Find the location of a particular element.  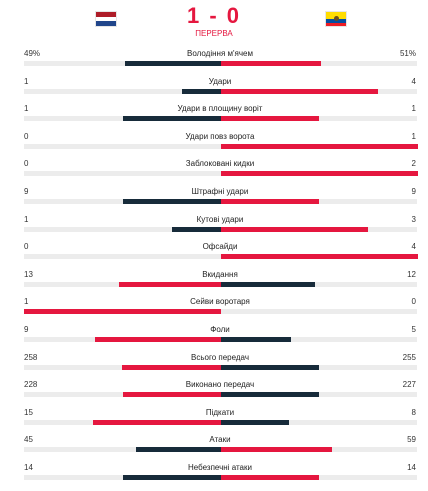

stat-away-value: 5 is located at coordinates (413, 329).